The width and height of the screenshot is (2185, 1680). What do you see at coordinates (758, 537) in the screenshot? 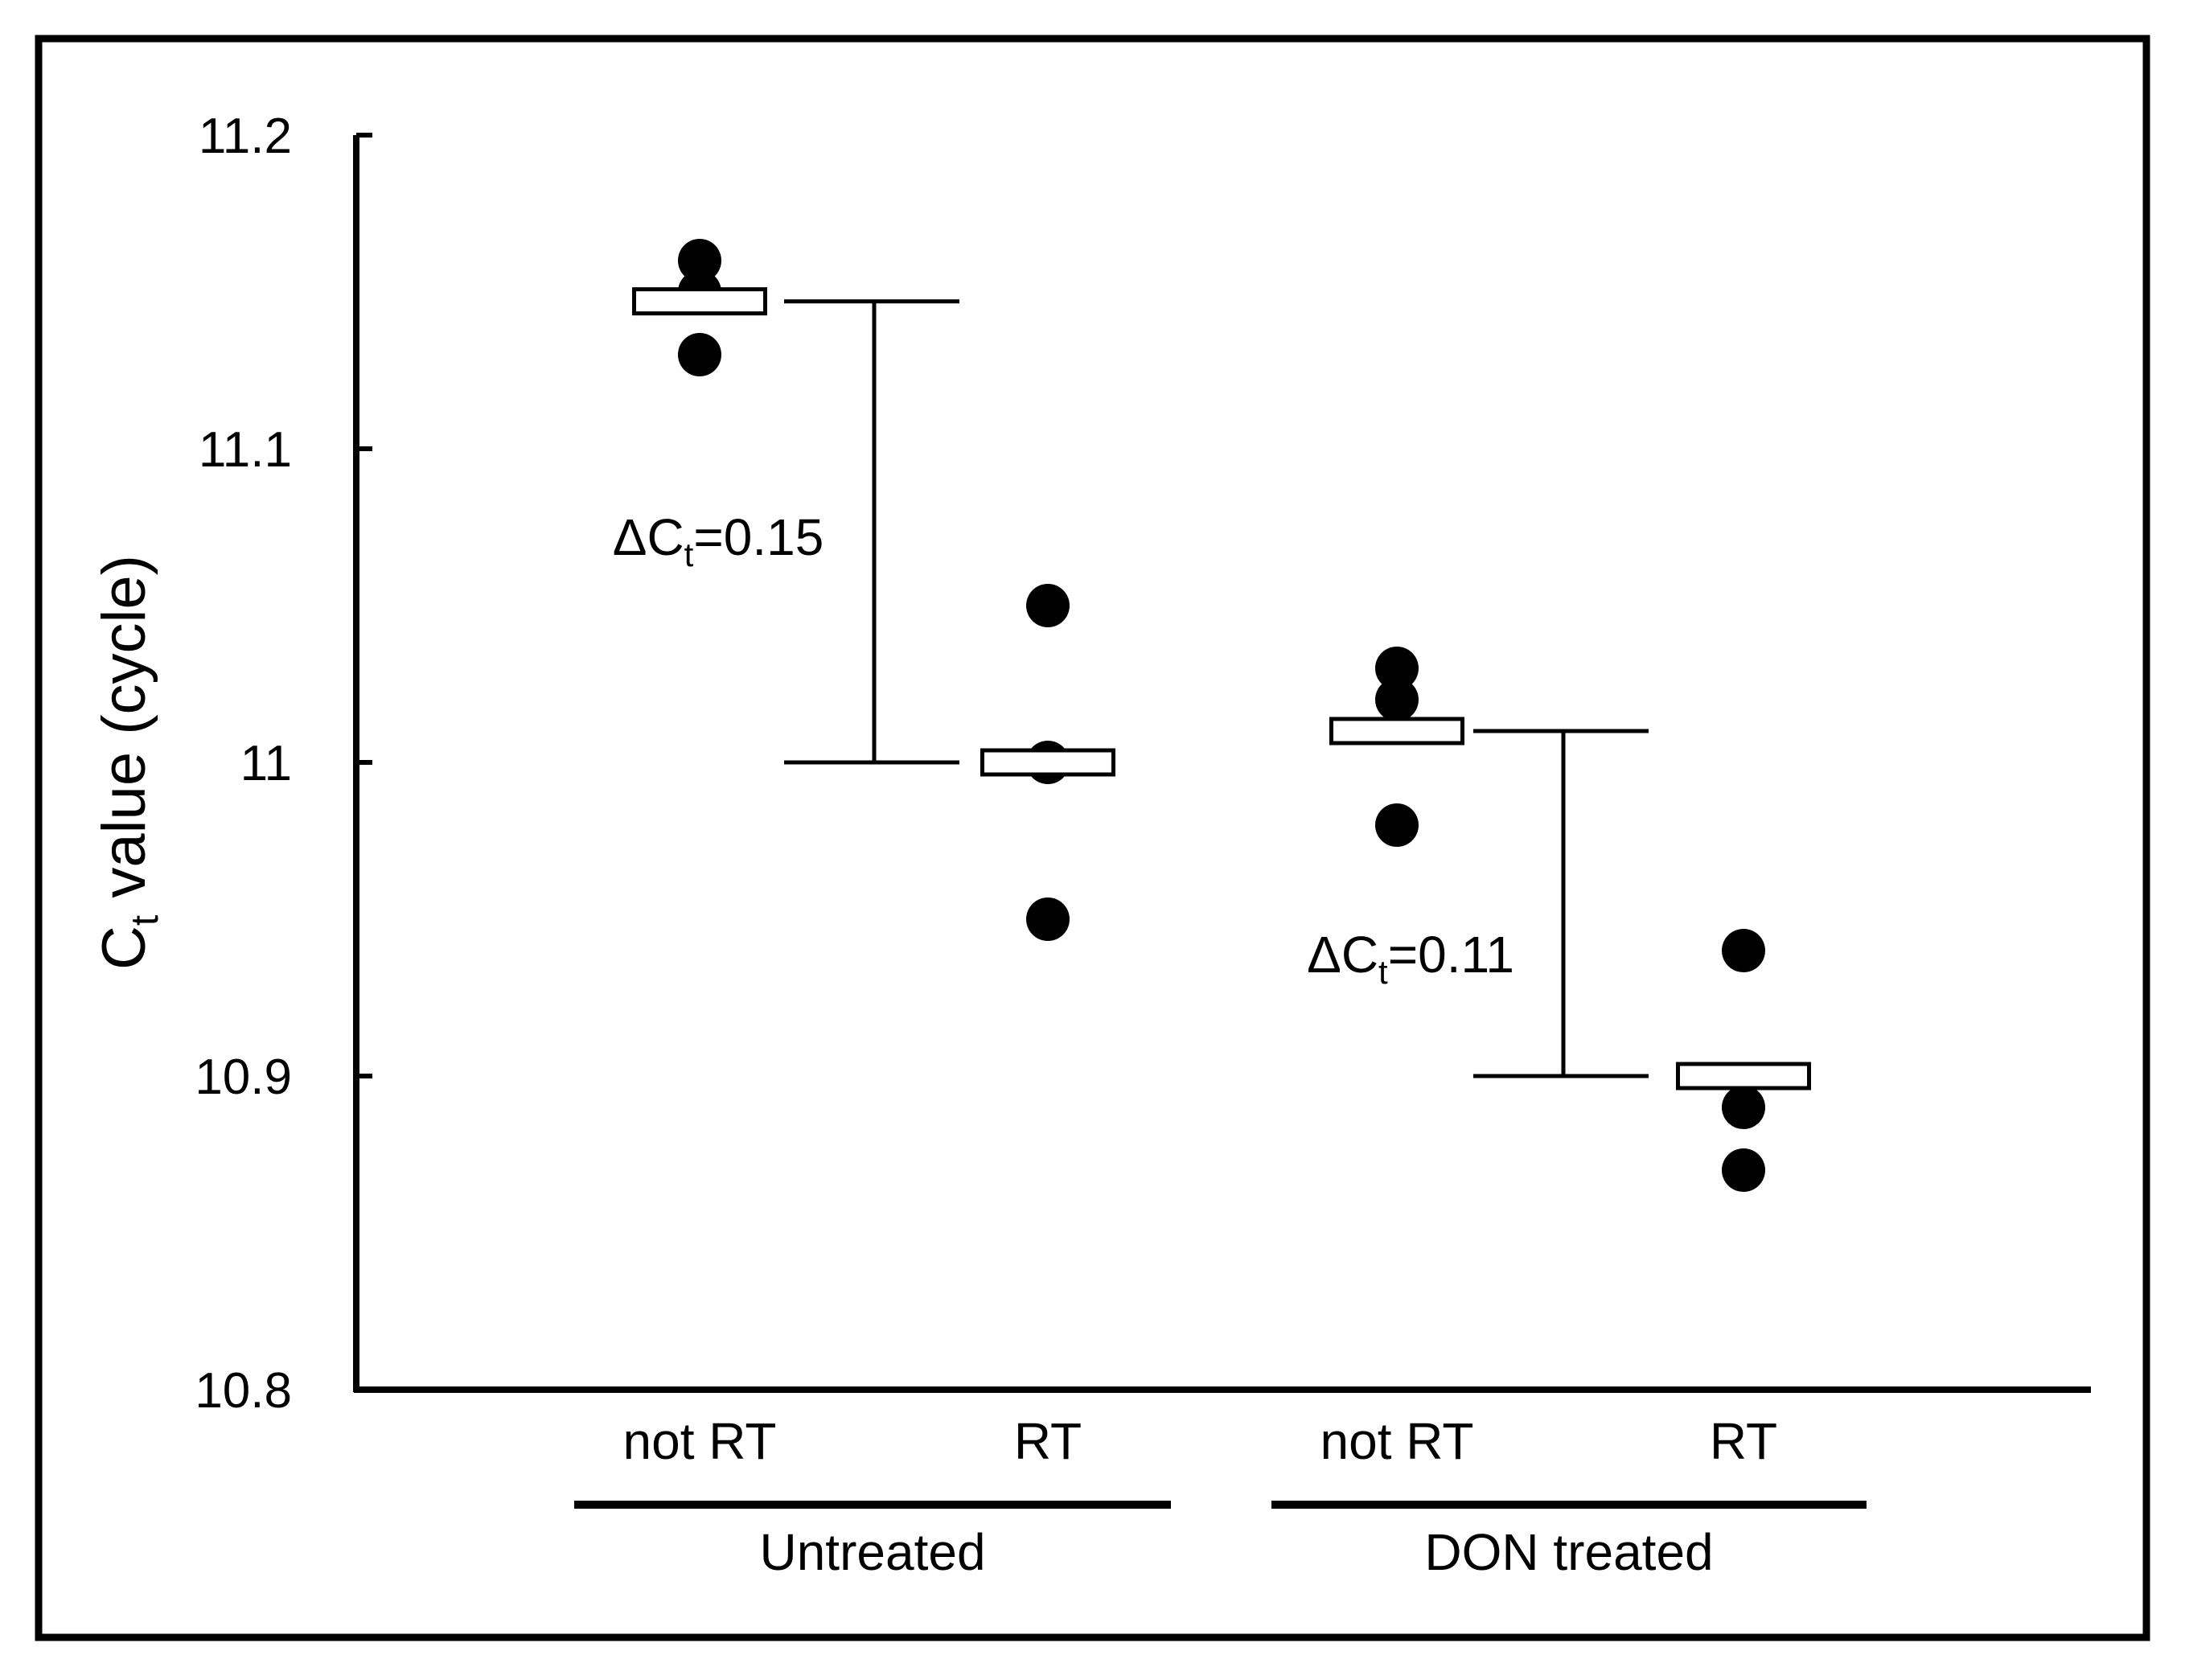
I see `delta-ct-label-post: =0.15` at bounding box center [758, 537].